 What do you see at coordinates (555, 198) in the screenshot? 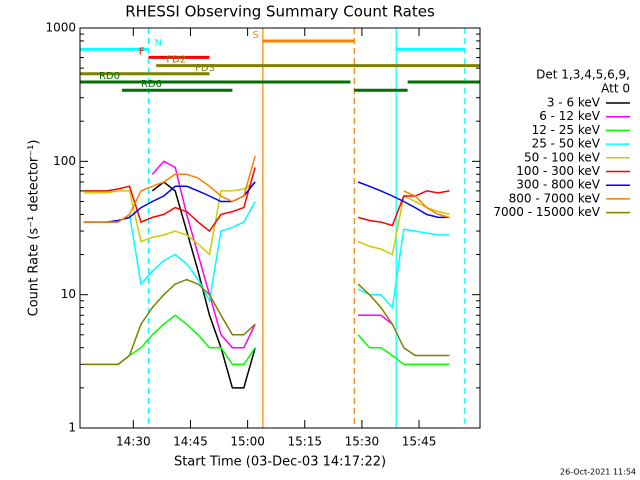
I see `legend-label: 800 - 7000 keV` at bounding box center [555, 198].